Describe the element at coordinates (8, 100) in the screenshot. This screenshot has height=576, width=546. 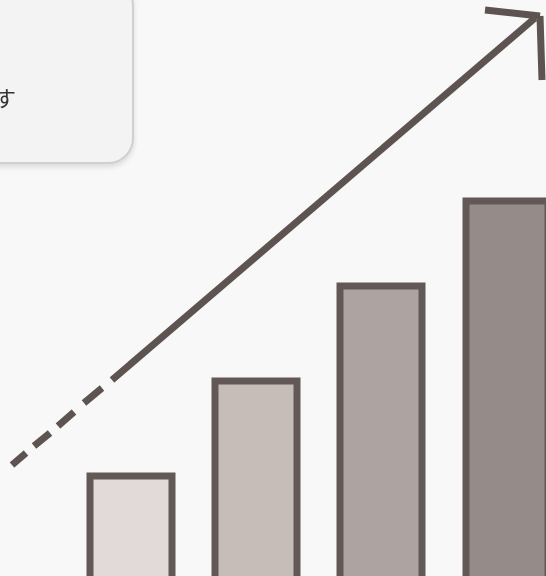
I see `card-text: 指す` at that location.